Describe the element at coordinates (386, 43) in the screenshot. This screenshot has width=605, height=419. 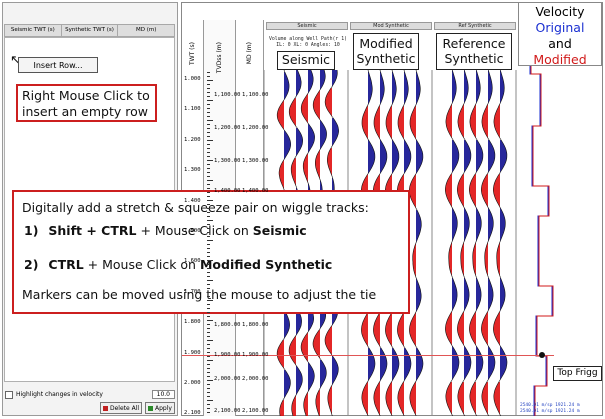
I see `modified-label-line1: Modified` at that location.